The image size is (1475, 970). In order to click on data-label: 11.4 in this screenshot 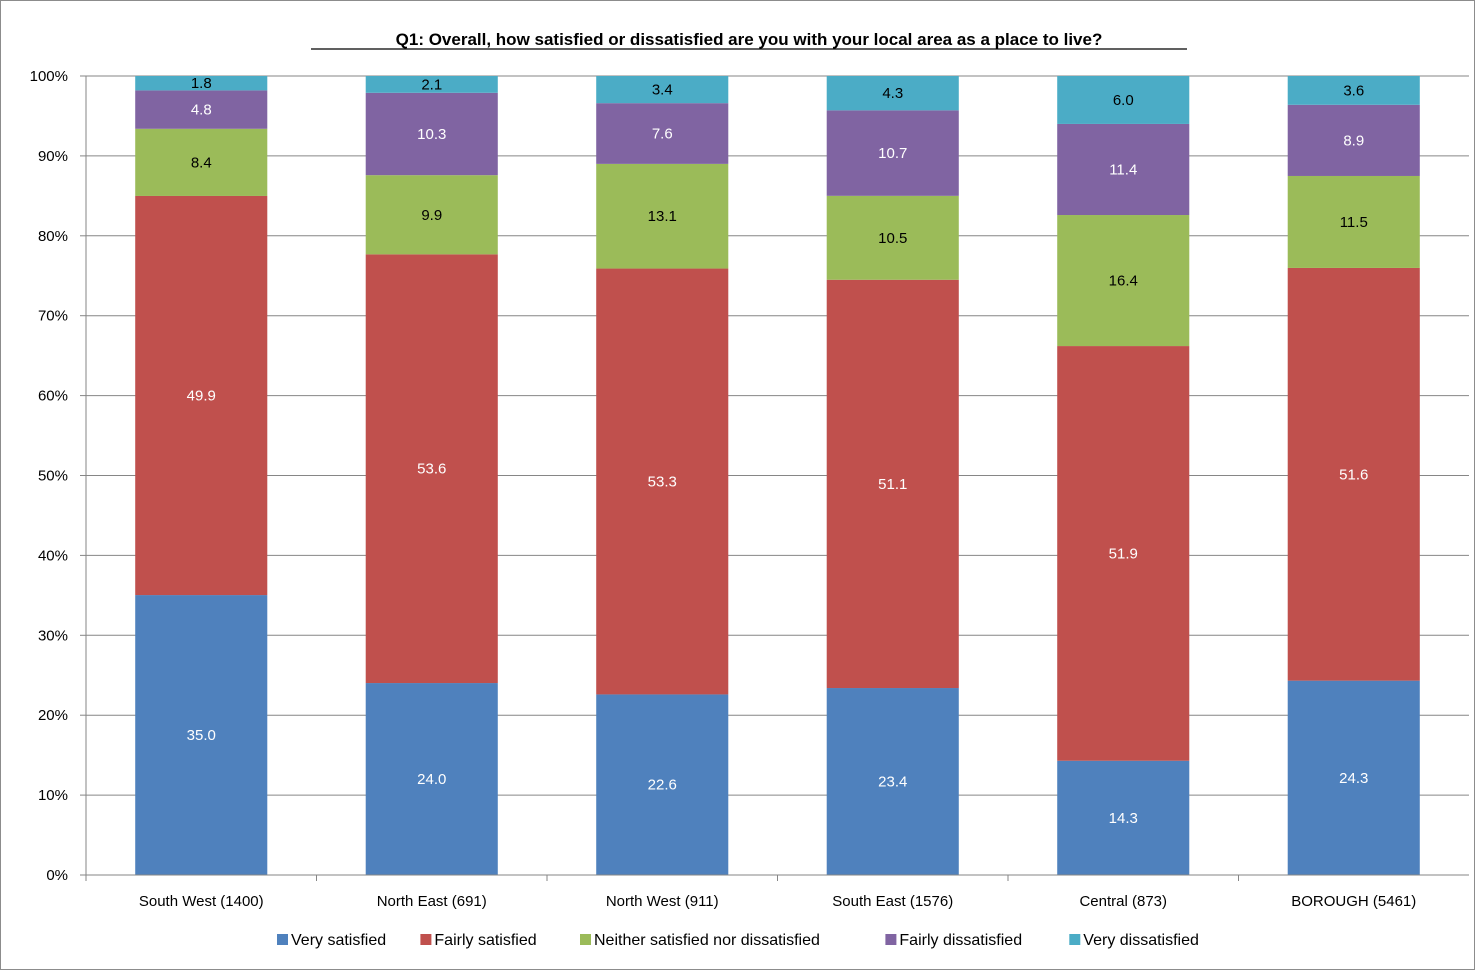, I will do `click(1123, 169)`.